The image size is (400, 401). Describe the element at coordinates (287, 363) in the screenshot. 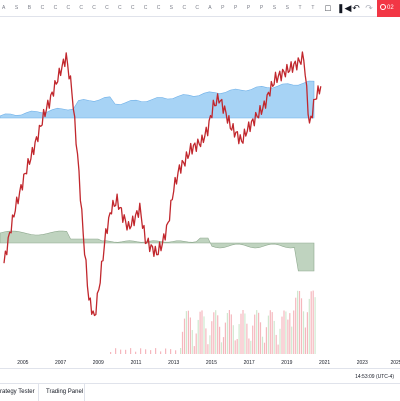

I see `time-axis-label: 2019` at that location.